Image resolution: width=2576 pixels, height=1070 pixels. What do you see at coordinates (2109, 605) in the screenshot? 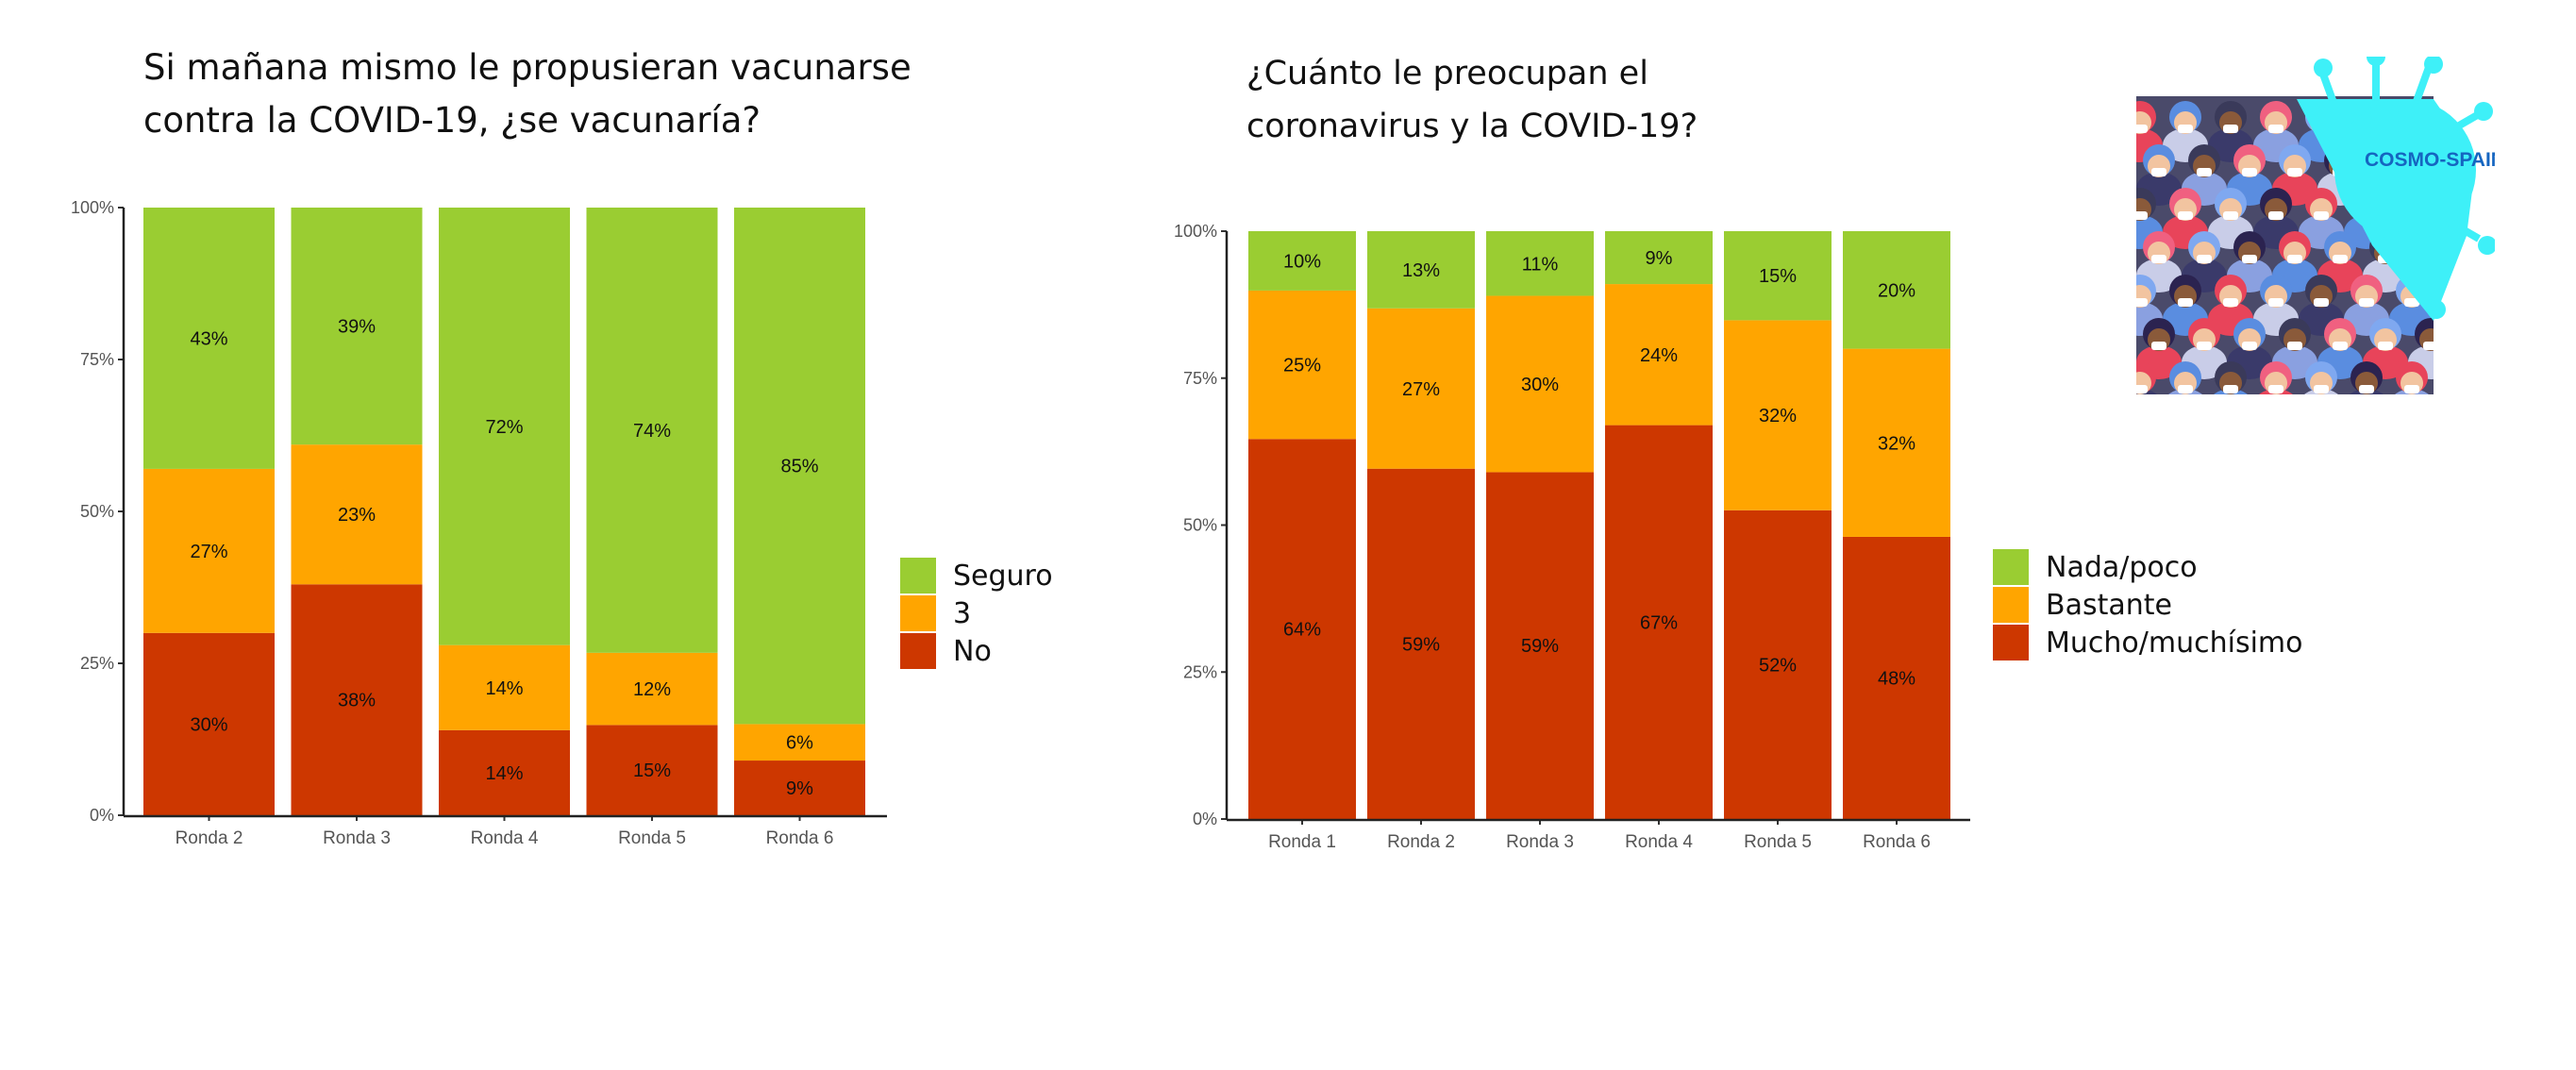
I see `legend-label: Bastante` at bounding box center [2109, 605].